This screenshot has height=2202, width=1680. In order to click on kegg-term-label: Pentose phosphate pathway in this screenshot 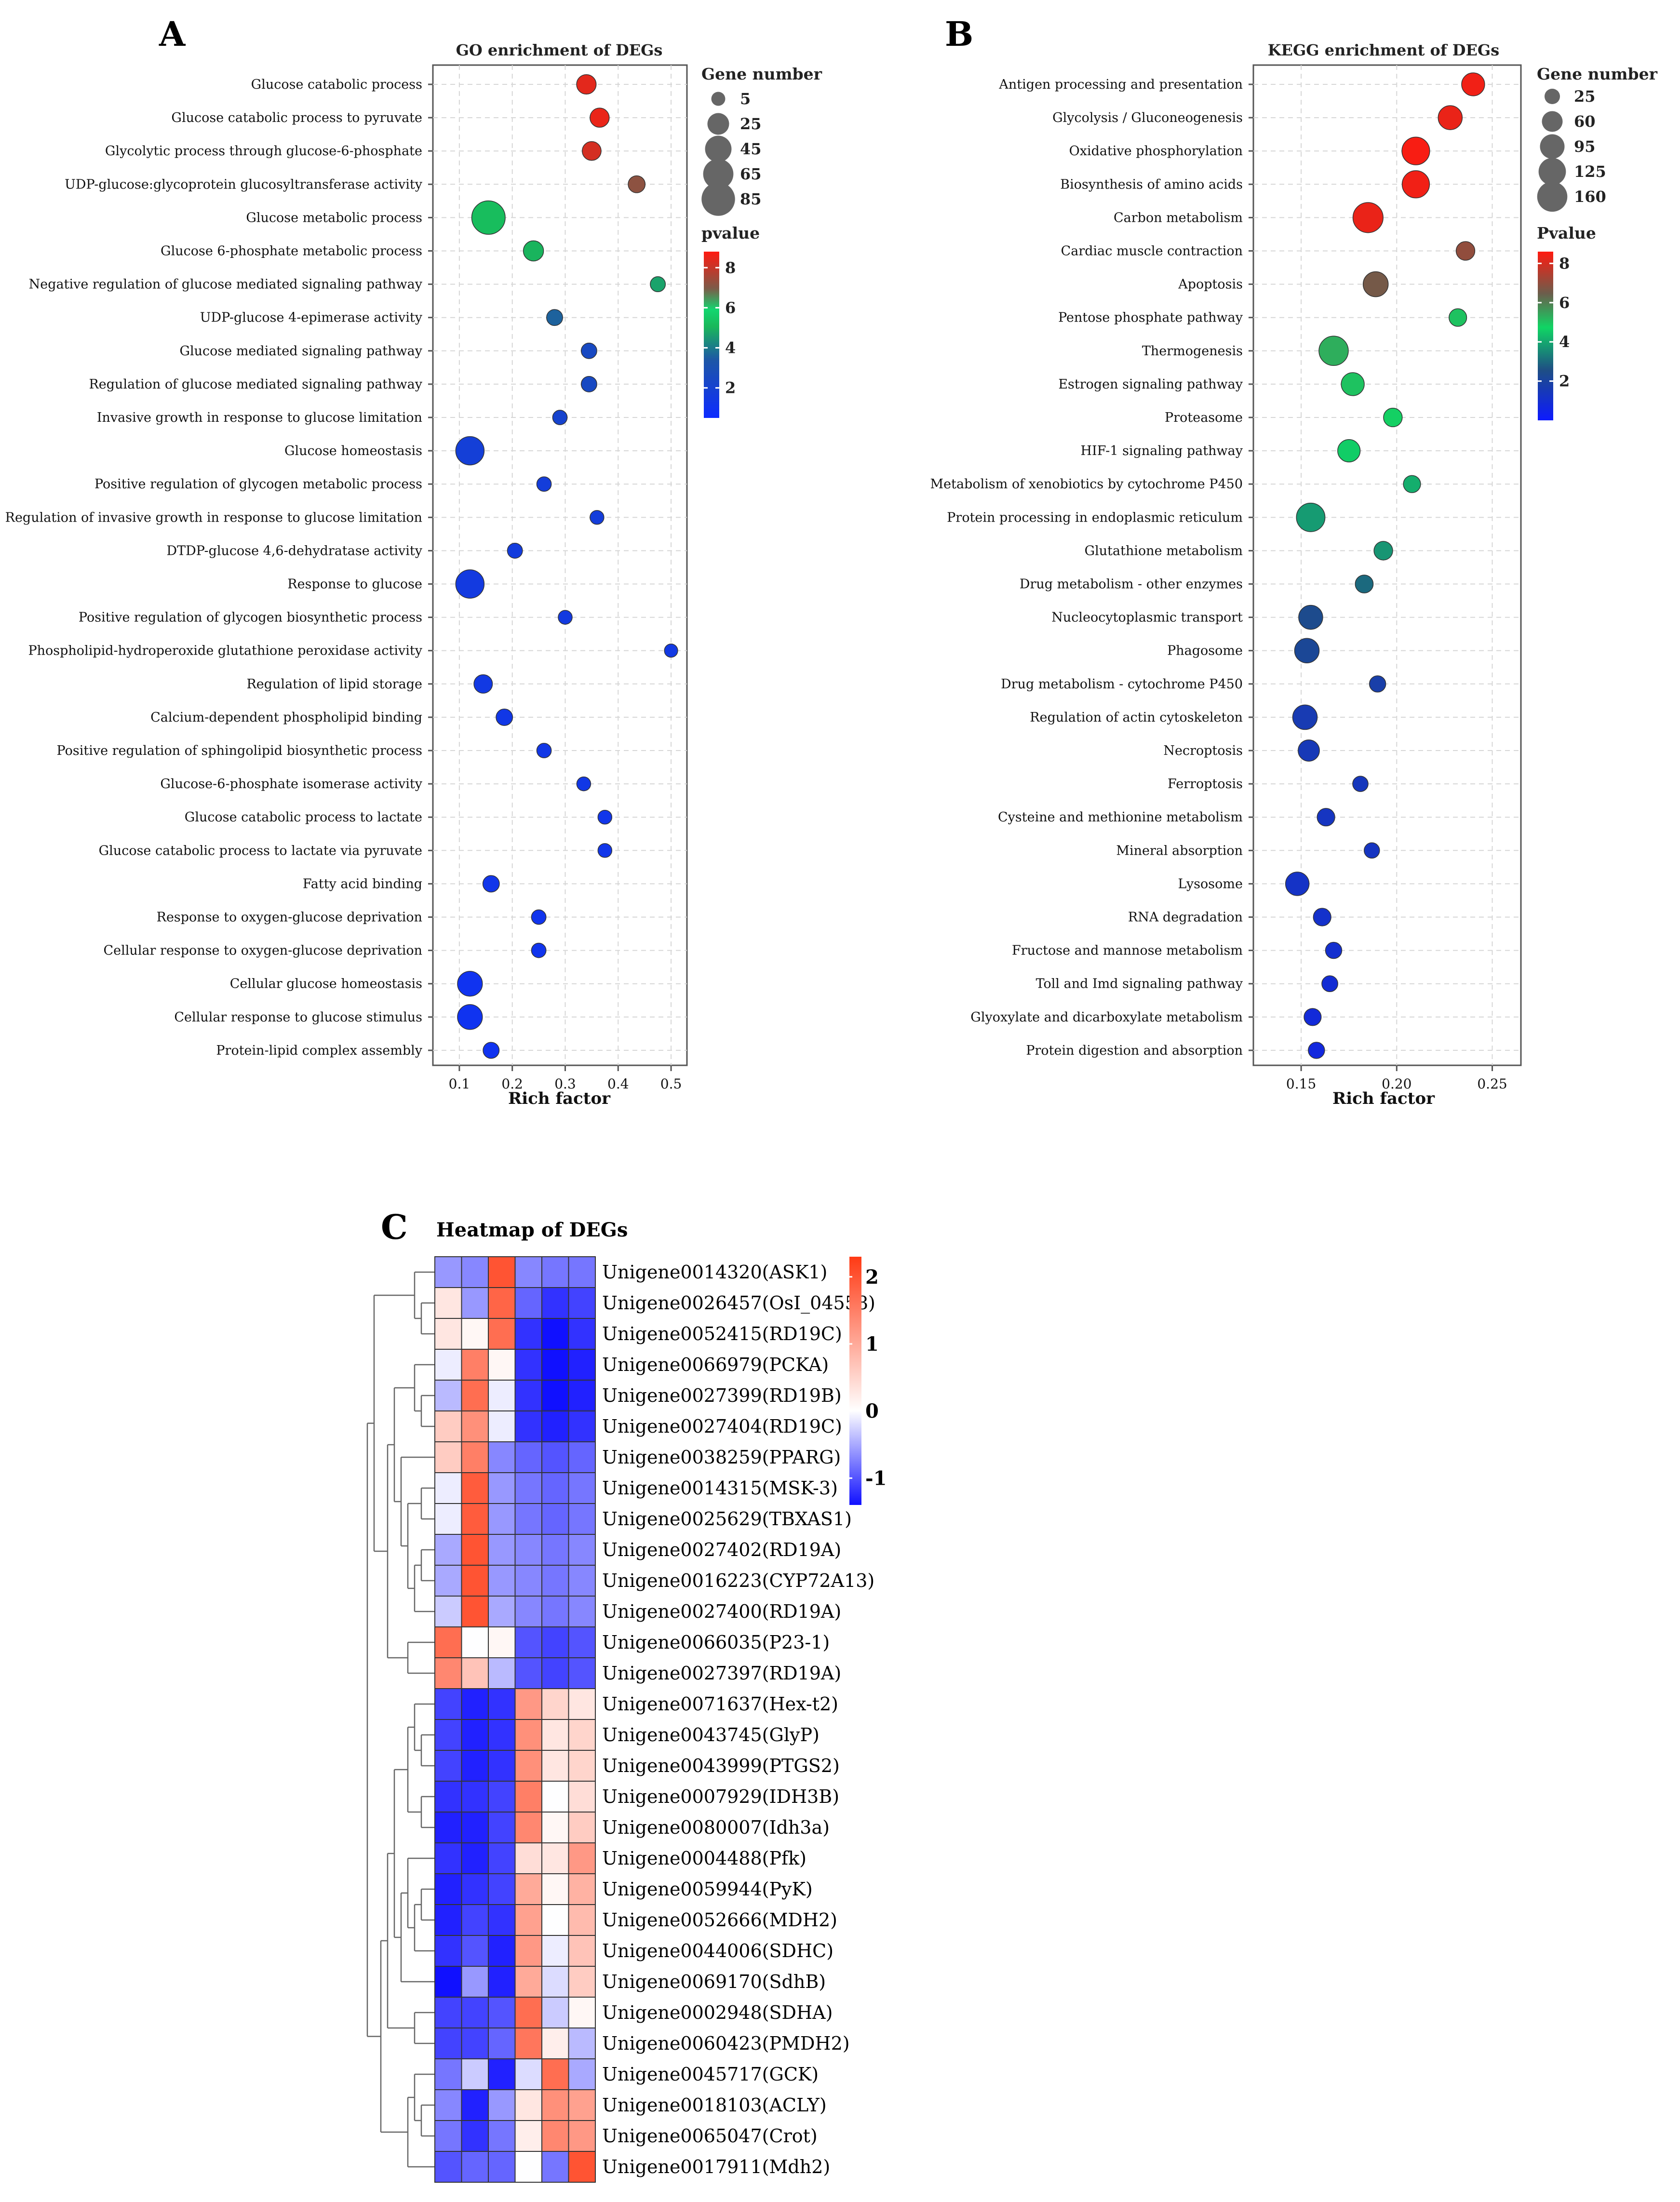, I will do `click(1150, 317)`.